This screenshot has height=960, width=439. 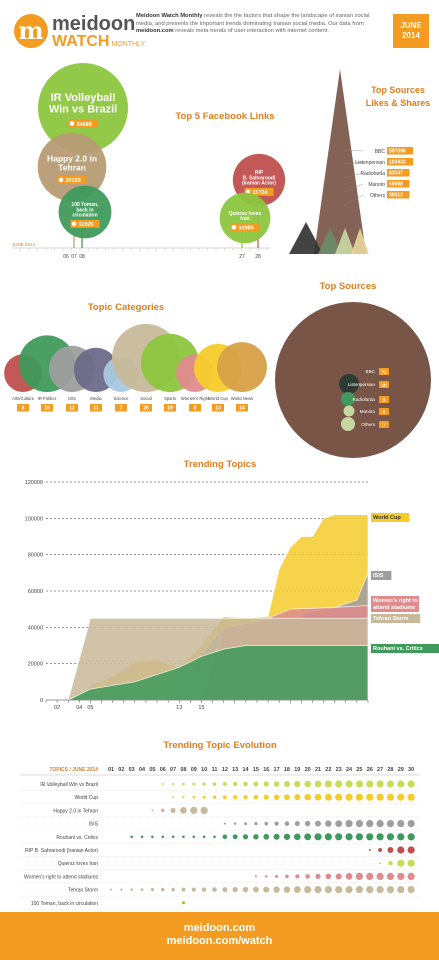 I want to click on fb-bubble-label-1: Tehran, so click(x=72, y=167).